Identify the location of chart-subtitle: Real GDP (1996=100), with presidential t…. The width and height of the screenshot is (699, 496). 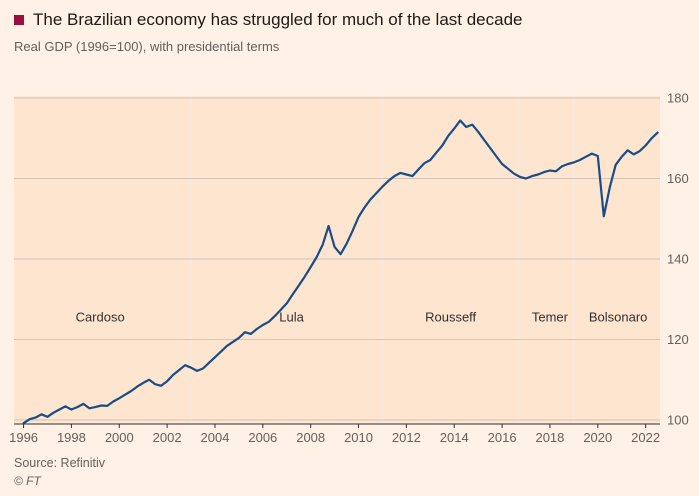
(147, 46).